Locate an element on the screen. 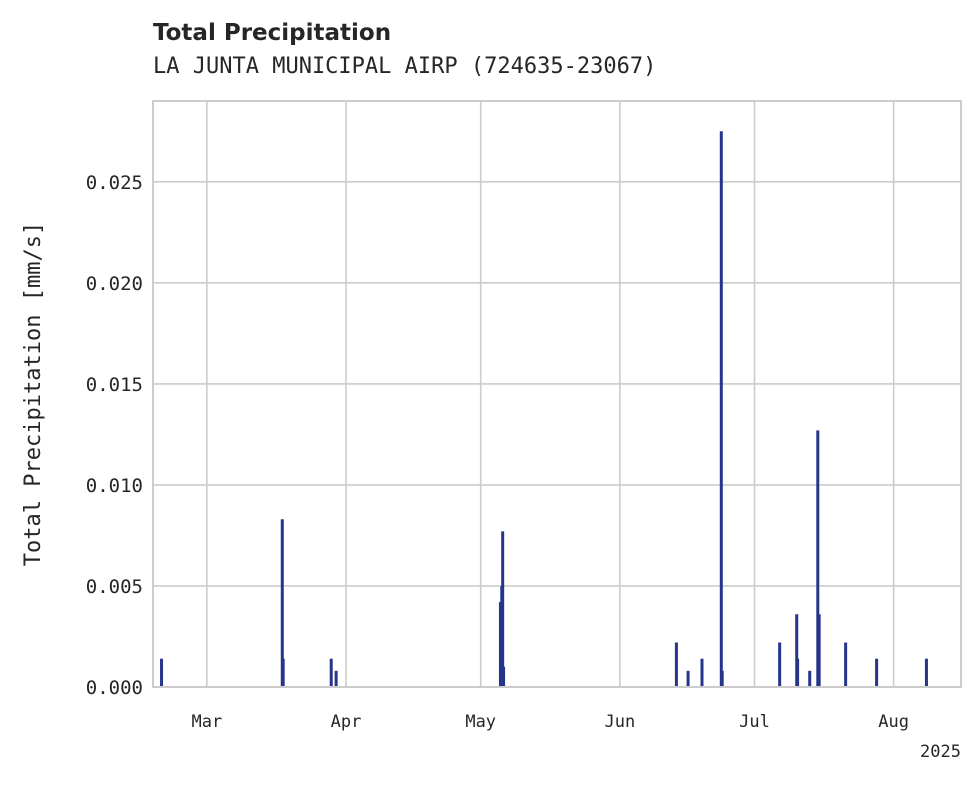  y-tick-label: 0.005 is located at coordinates (114, 587).